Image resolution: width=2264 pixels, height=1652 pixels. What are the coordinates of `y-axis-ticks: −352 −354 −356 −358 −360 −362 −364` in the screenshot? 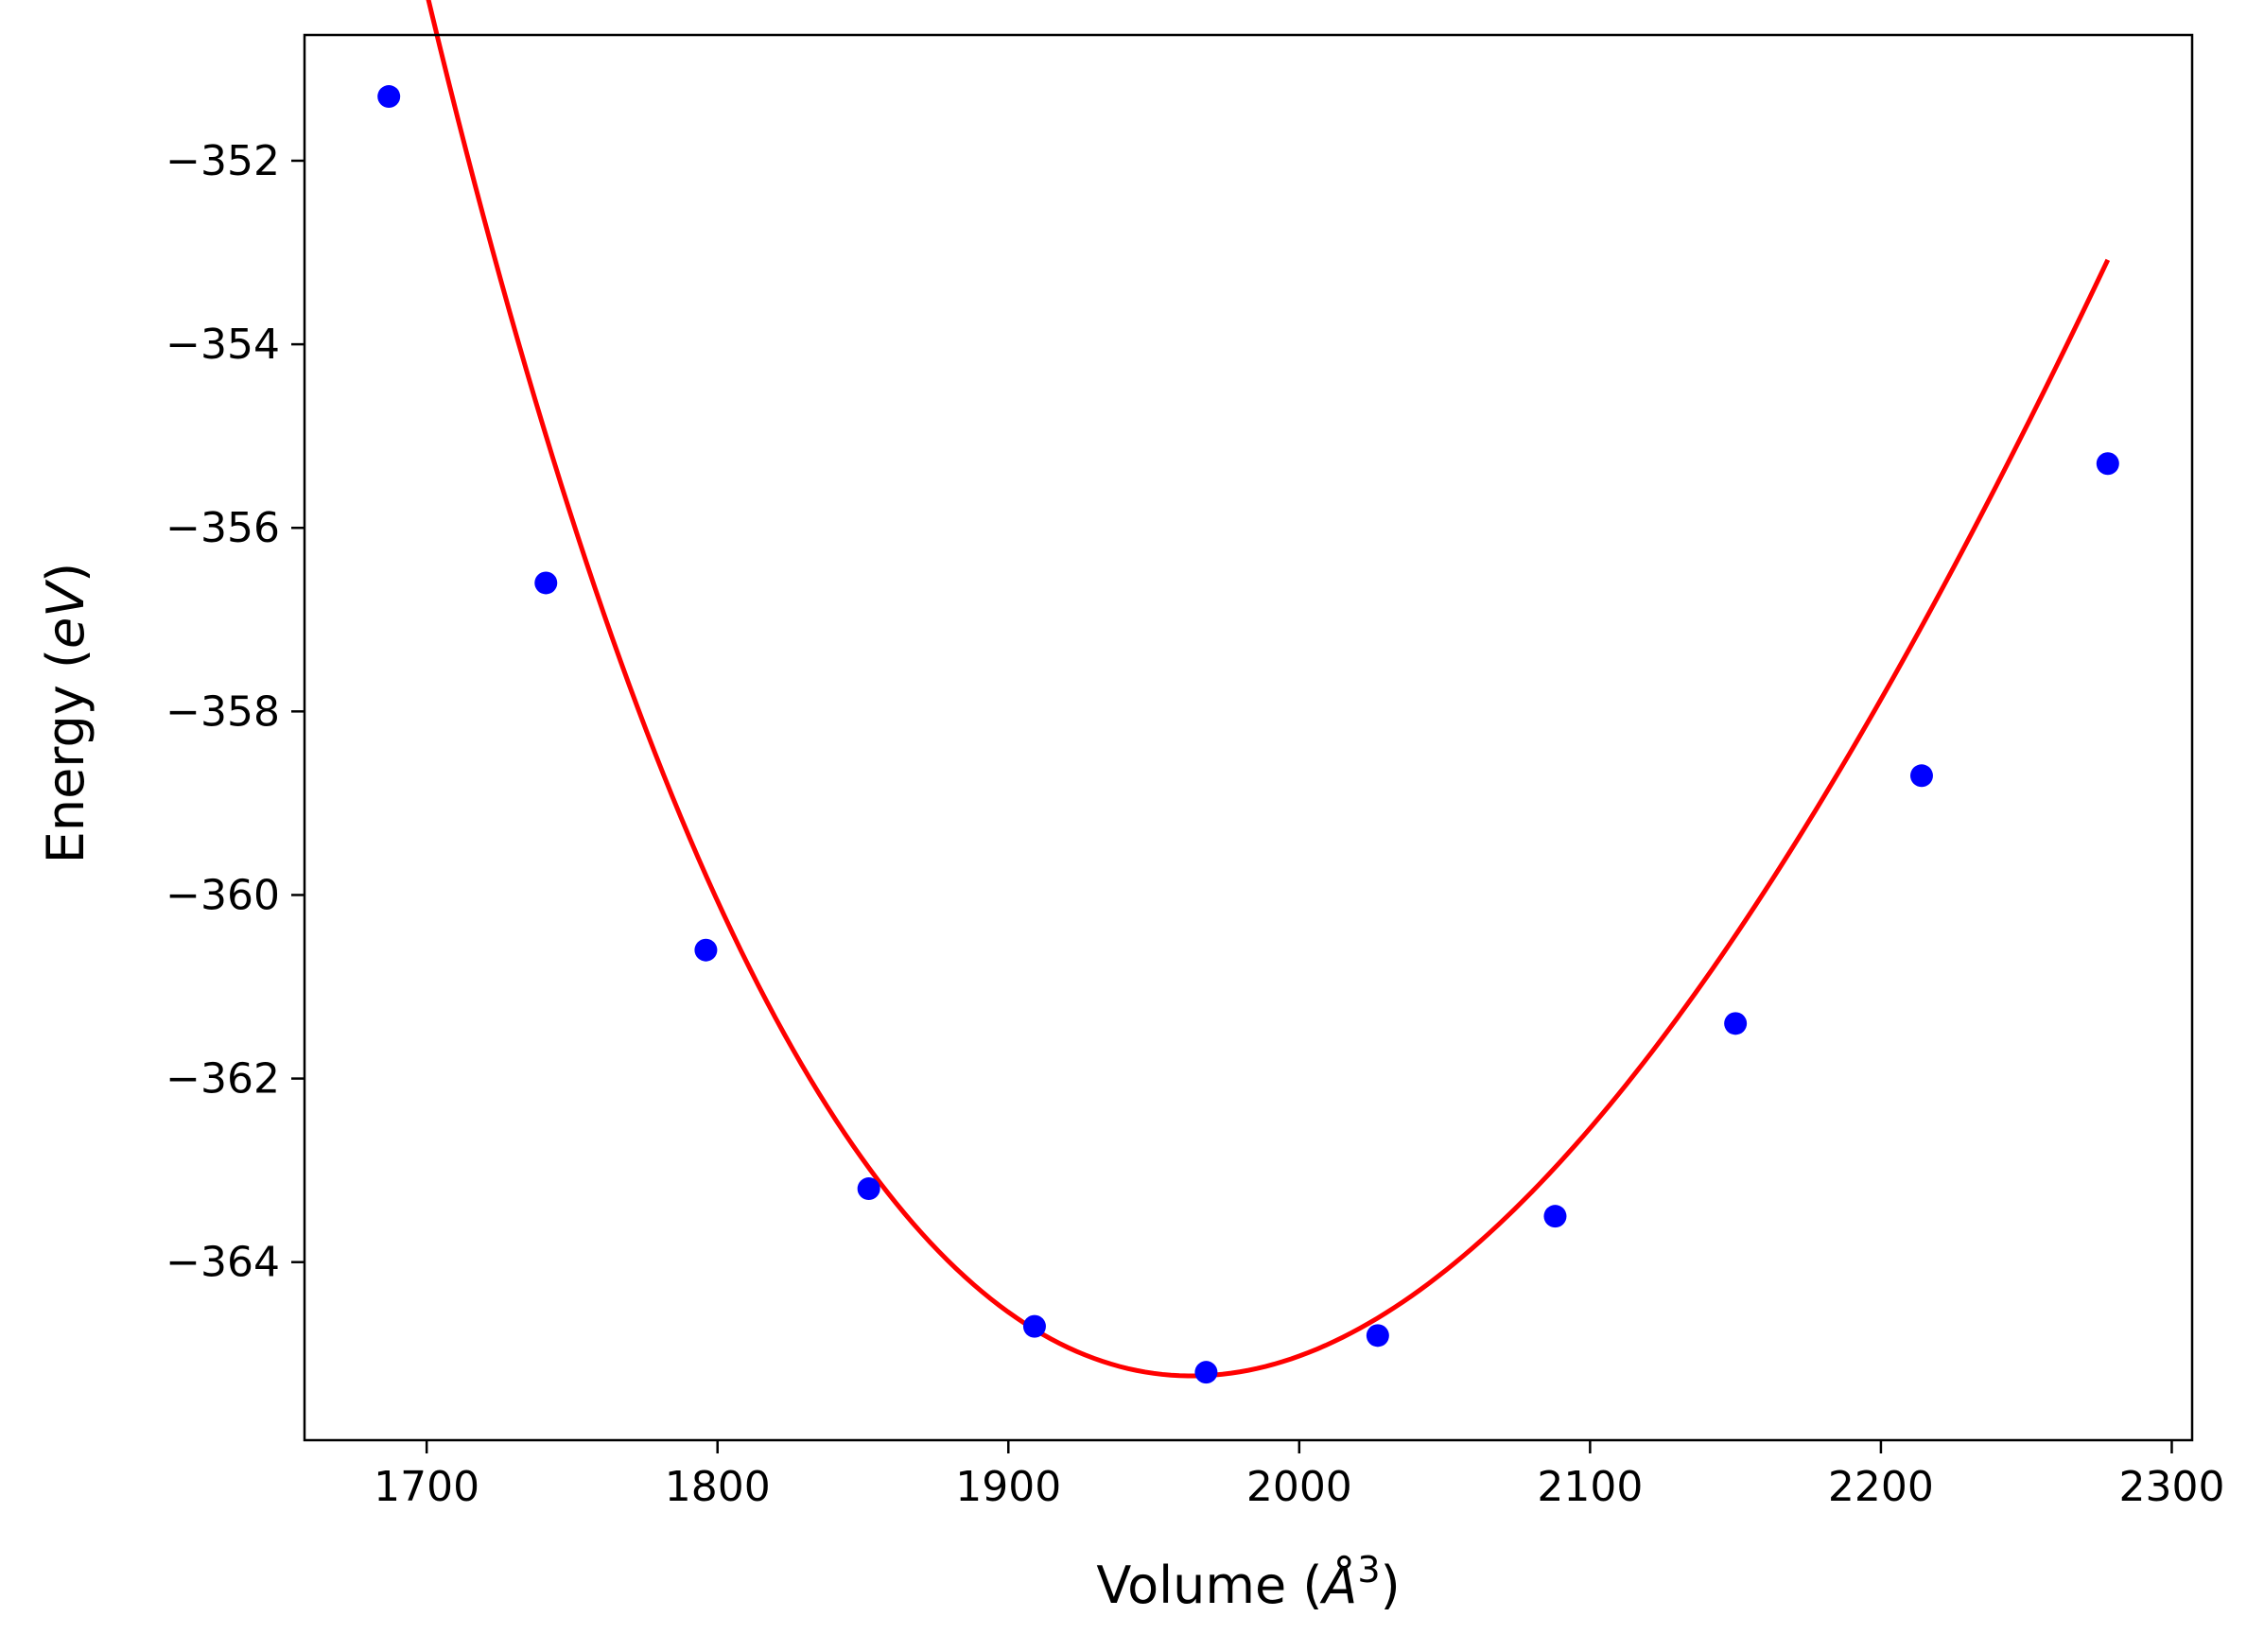 It's located at (235, 712).